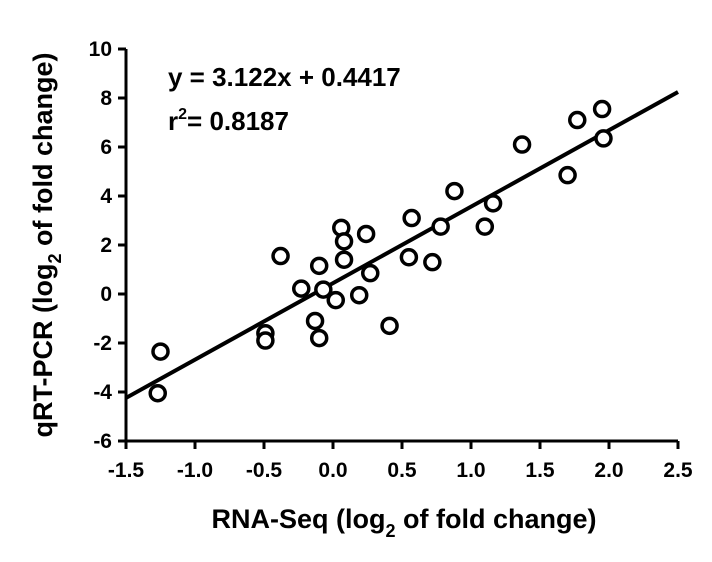  I want to click on x-tick-label: 1.5, so click(540, 470).